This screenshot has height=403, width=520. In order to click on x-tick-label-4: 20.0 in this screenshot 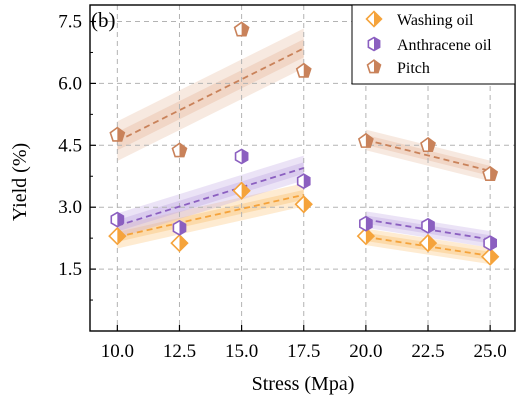, I will do `click(365, 351)`.